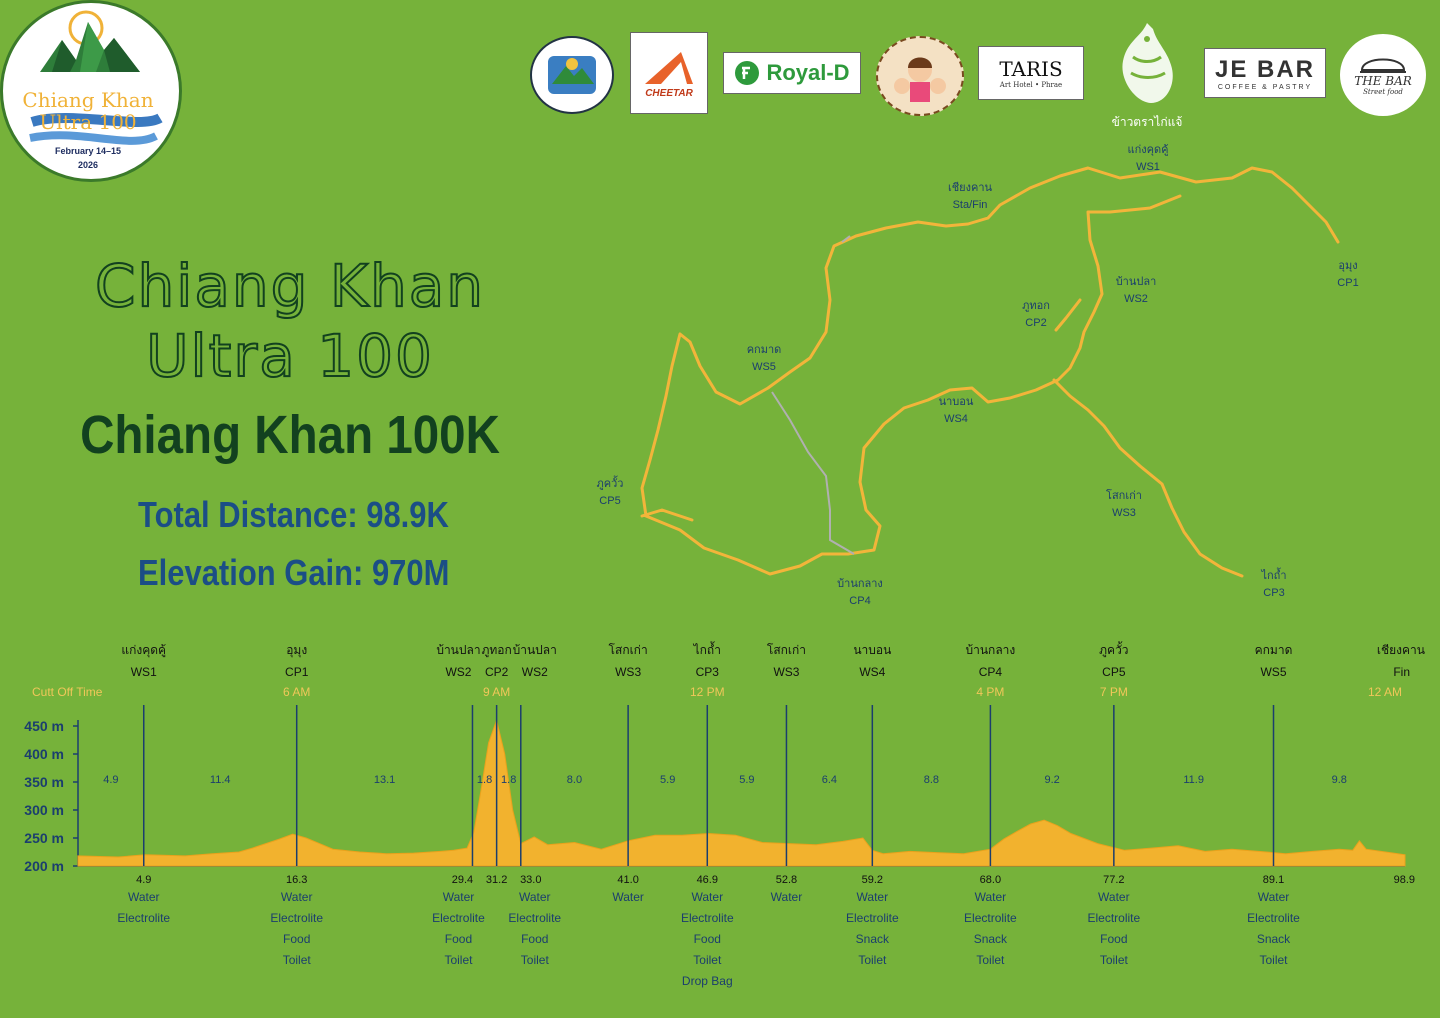 Image resolution: width=1440 pixels, height=1018 pixels. What do you see at coordinates (627, 880) in the screenshot?
I see `station-km: 41.0` at bounding box center [627, 880].